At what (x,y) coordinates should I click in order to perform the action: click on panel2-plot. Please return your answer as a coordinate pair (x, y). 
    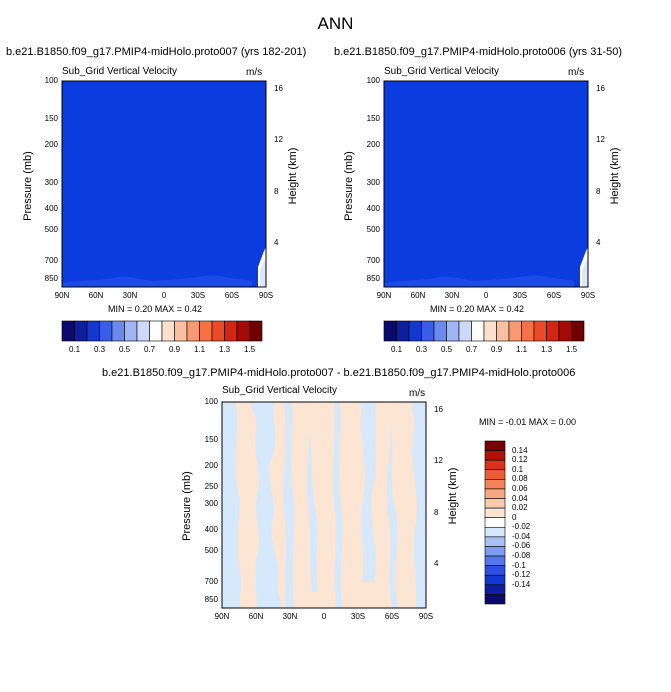
    Looking at the image, I should click on (486, 184).